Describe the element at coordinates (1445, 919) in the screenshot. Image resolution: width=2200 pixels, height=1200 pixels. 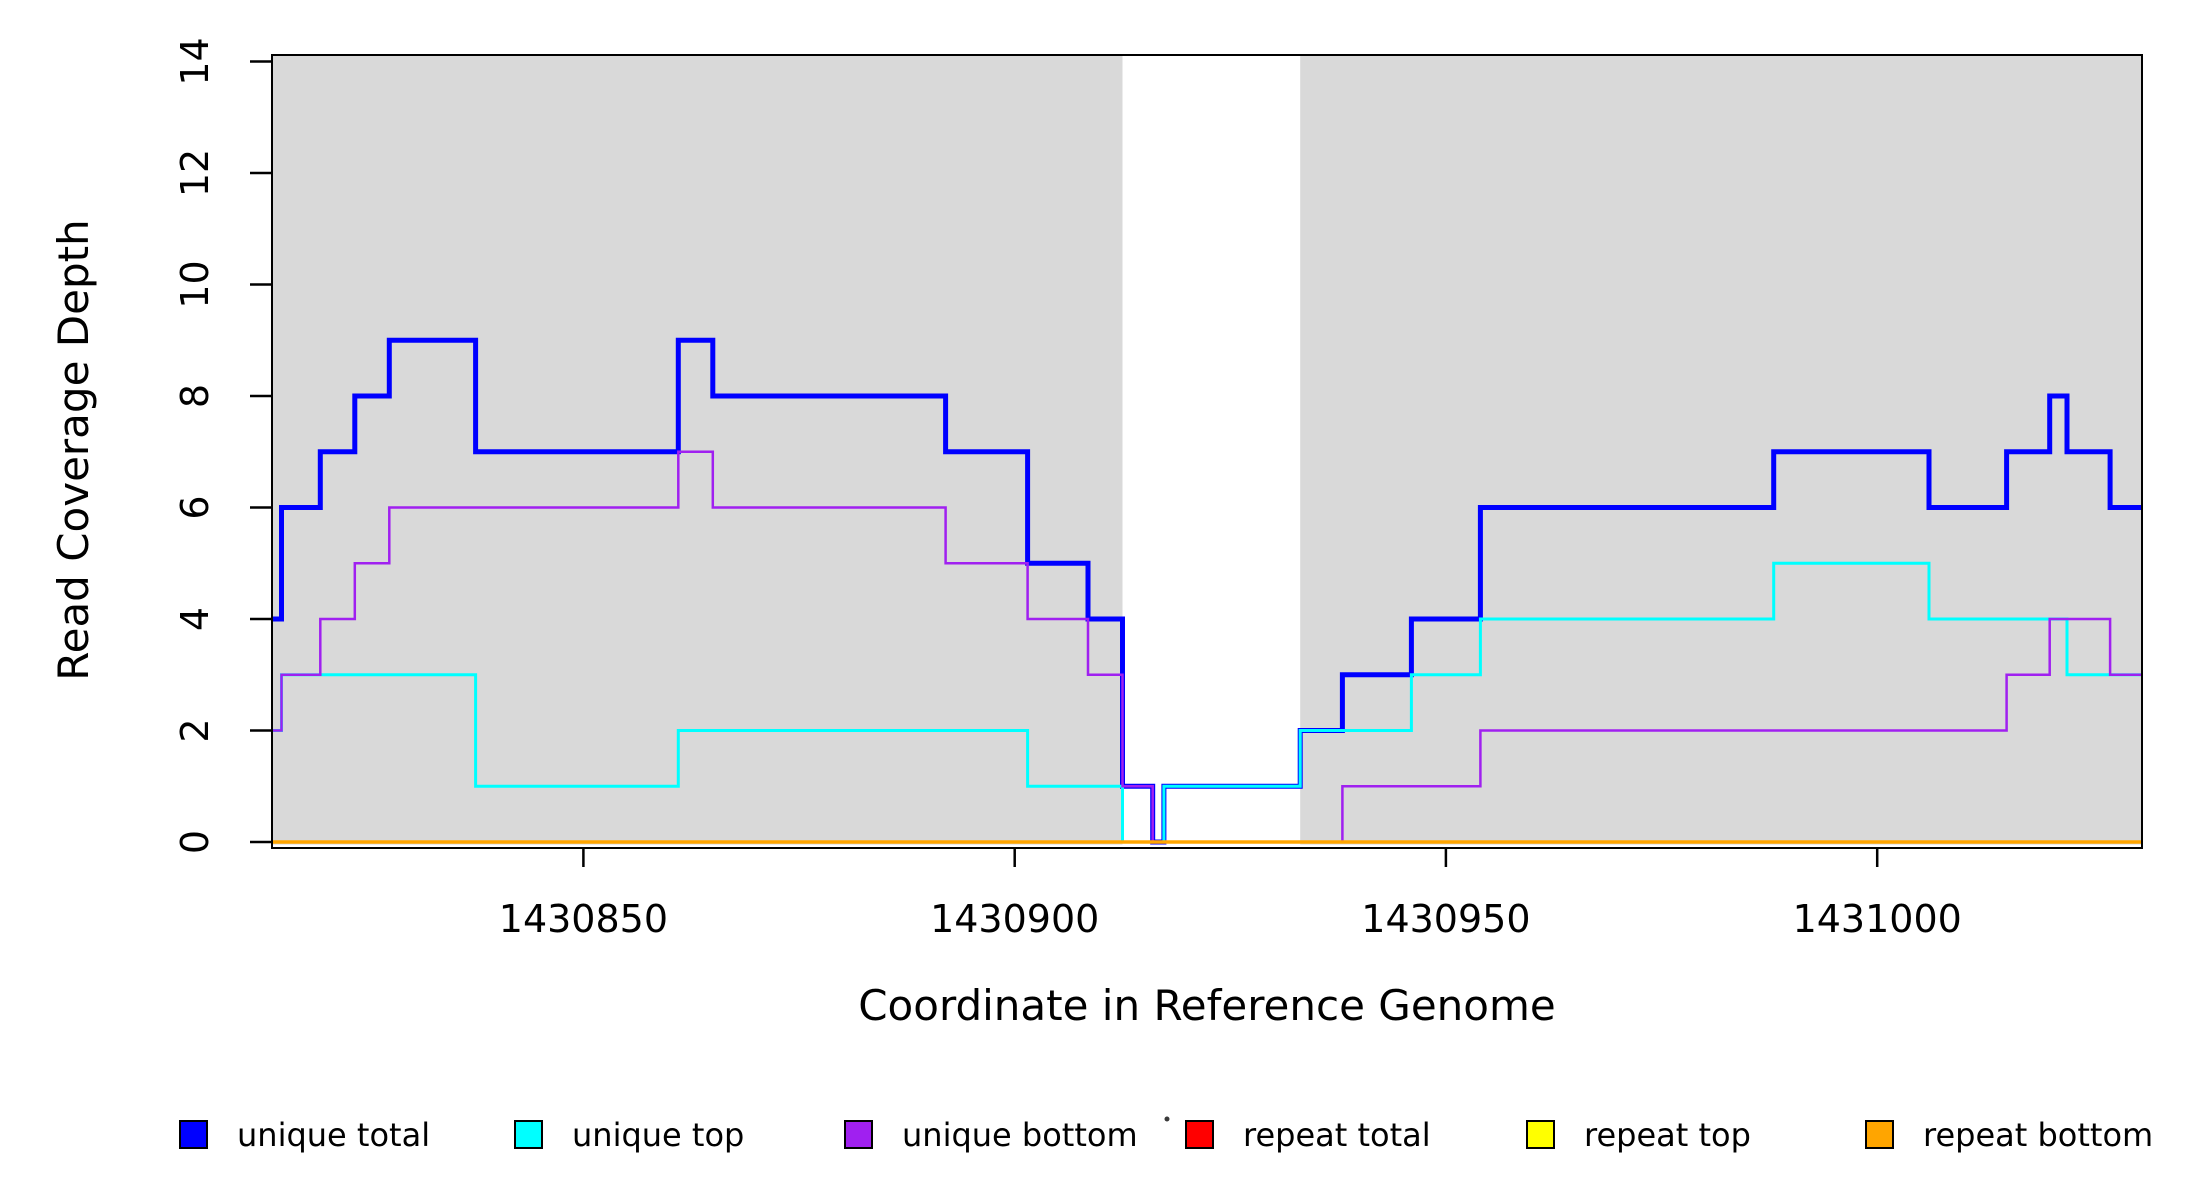
I see `x-tick-label: 1430950` at that location.